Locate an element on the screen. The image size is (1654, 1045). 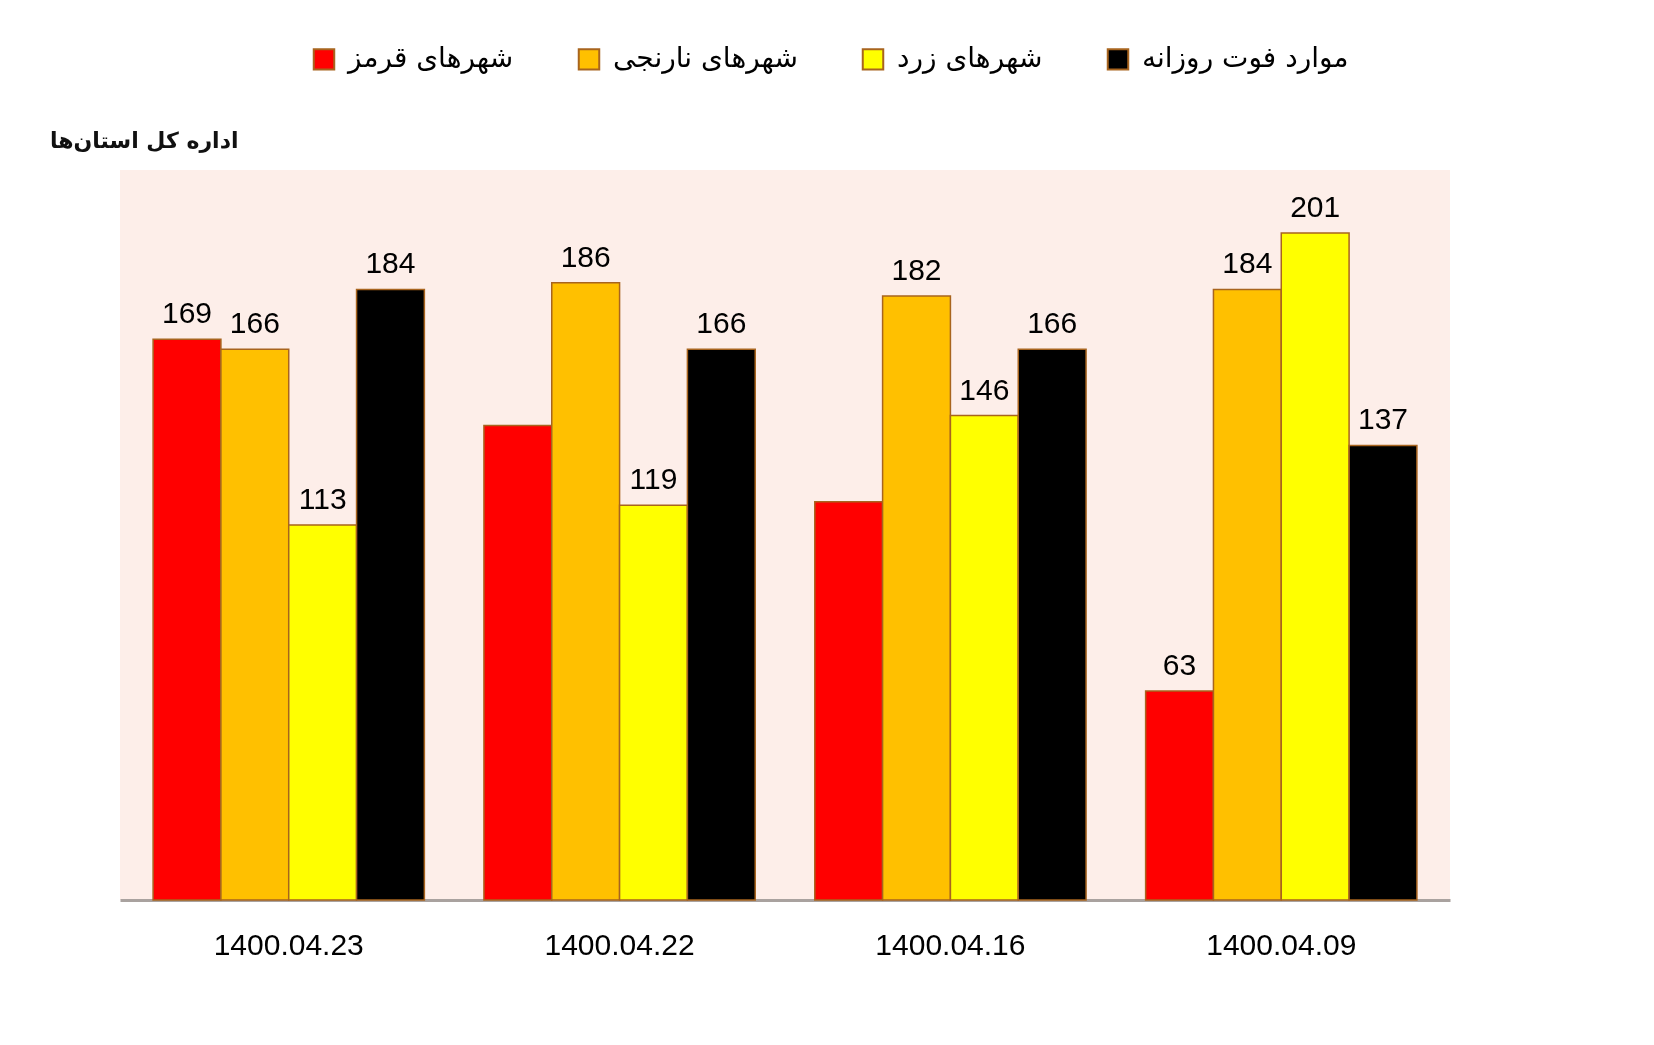
data-label: 186 is located at coordinates (585, 256).